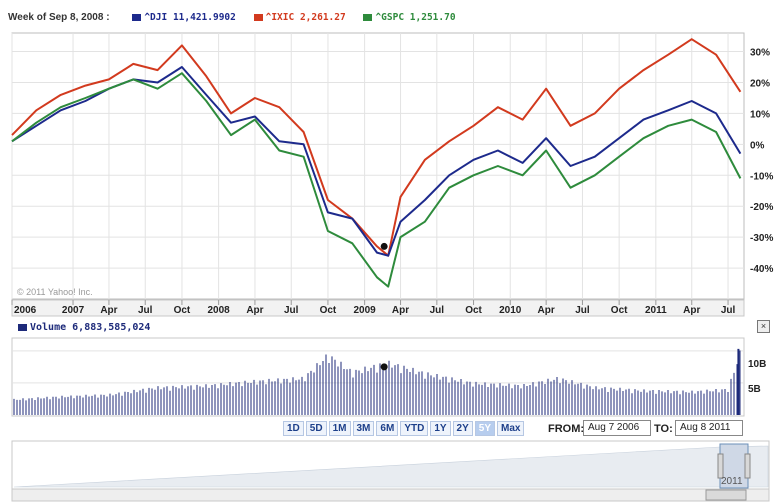 The height and width of the screenshot is (503, 783). I want to click on y-tick-label: 10%, so click(760, 114).